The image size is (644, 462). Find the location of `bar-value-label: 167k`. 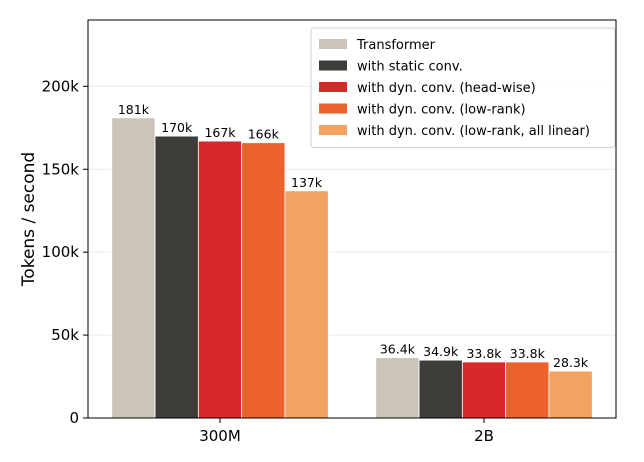

bar-value-label: 167k is located at coordinates (220, 132).